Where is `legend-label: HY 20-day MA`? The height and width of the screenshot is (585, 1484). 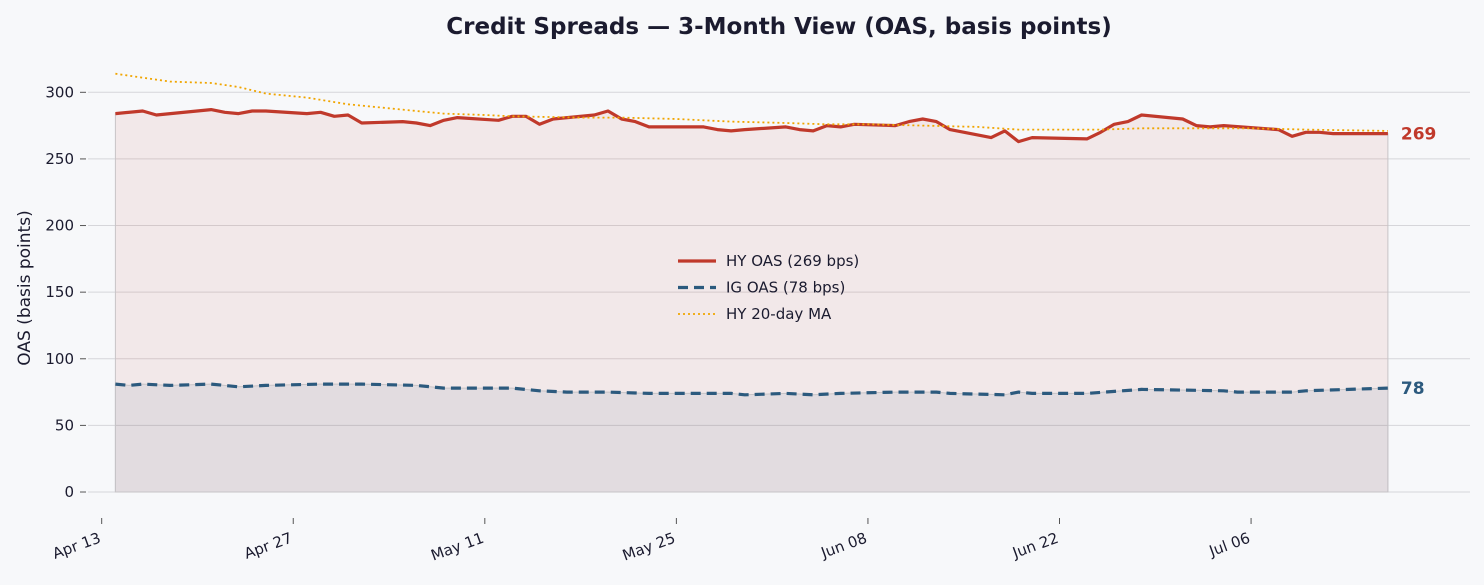 legend-label: HY 20-day MA is located at coordinates (779, 314).